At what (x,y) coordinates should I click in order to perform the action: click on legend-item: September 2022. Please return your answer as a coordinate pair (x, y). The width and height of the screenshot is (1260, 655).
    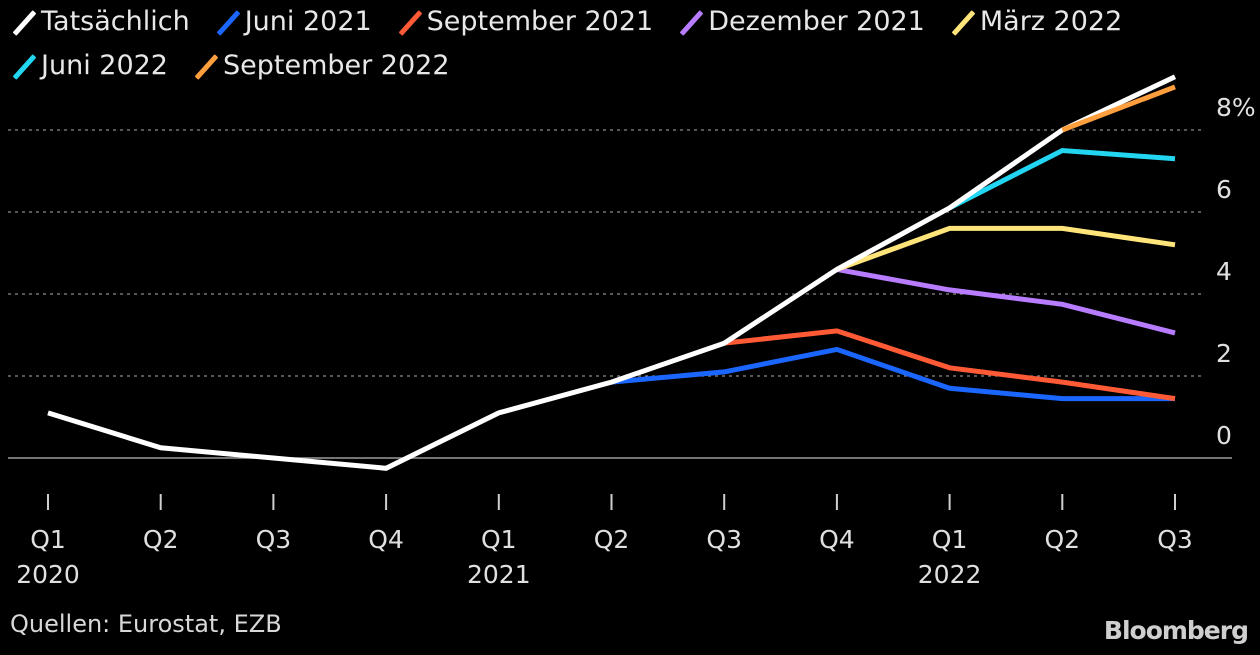
    Looking at the image, I should click on (321, 68).